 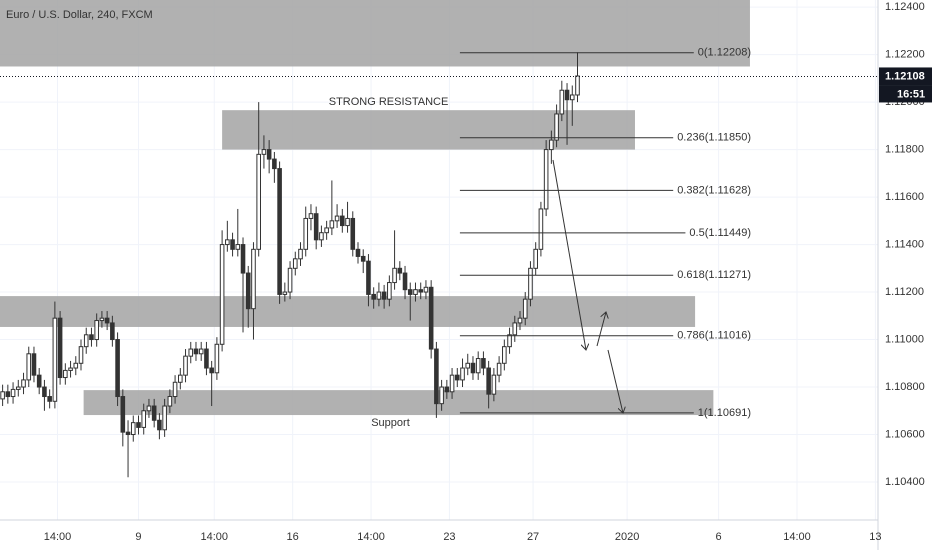 I want to click on y-tick-label: 1.10600, so click(x=905, y=434).